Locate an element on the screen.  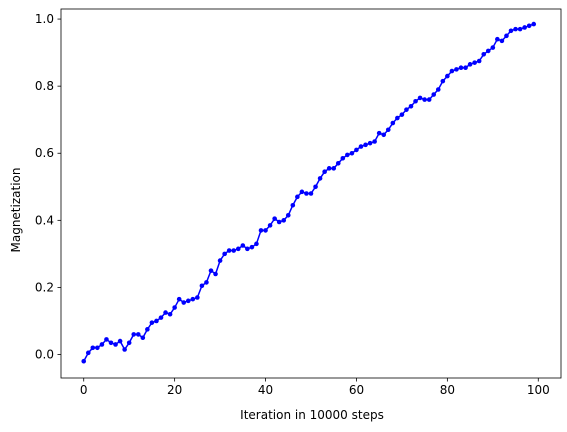
x-tick-label: 20 is located at coordinates (174, 390).